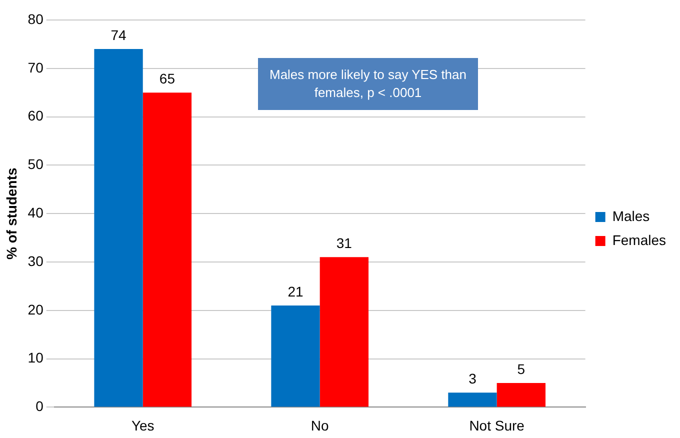 The height and width of the screenshot is (438, 680). Describe the element at coordinates (36, 358) in the screenshot. I see `y-tick-label: 10` at that location.